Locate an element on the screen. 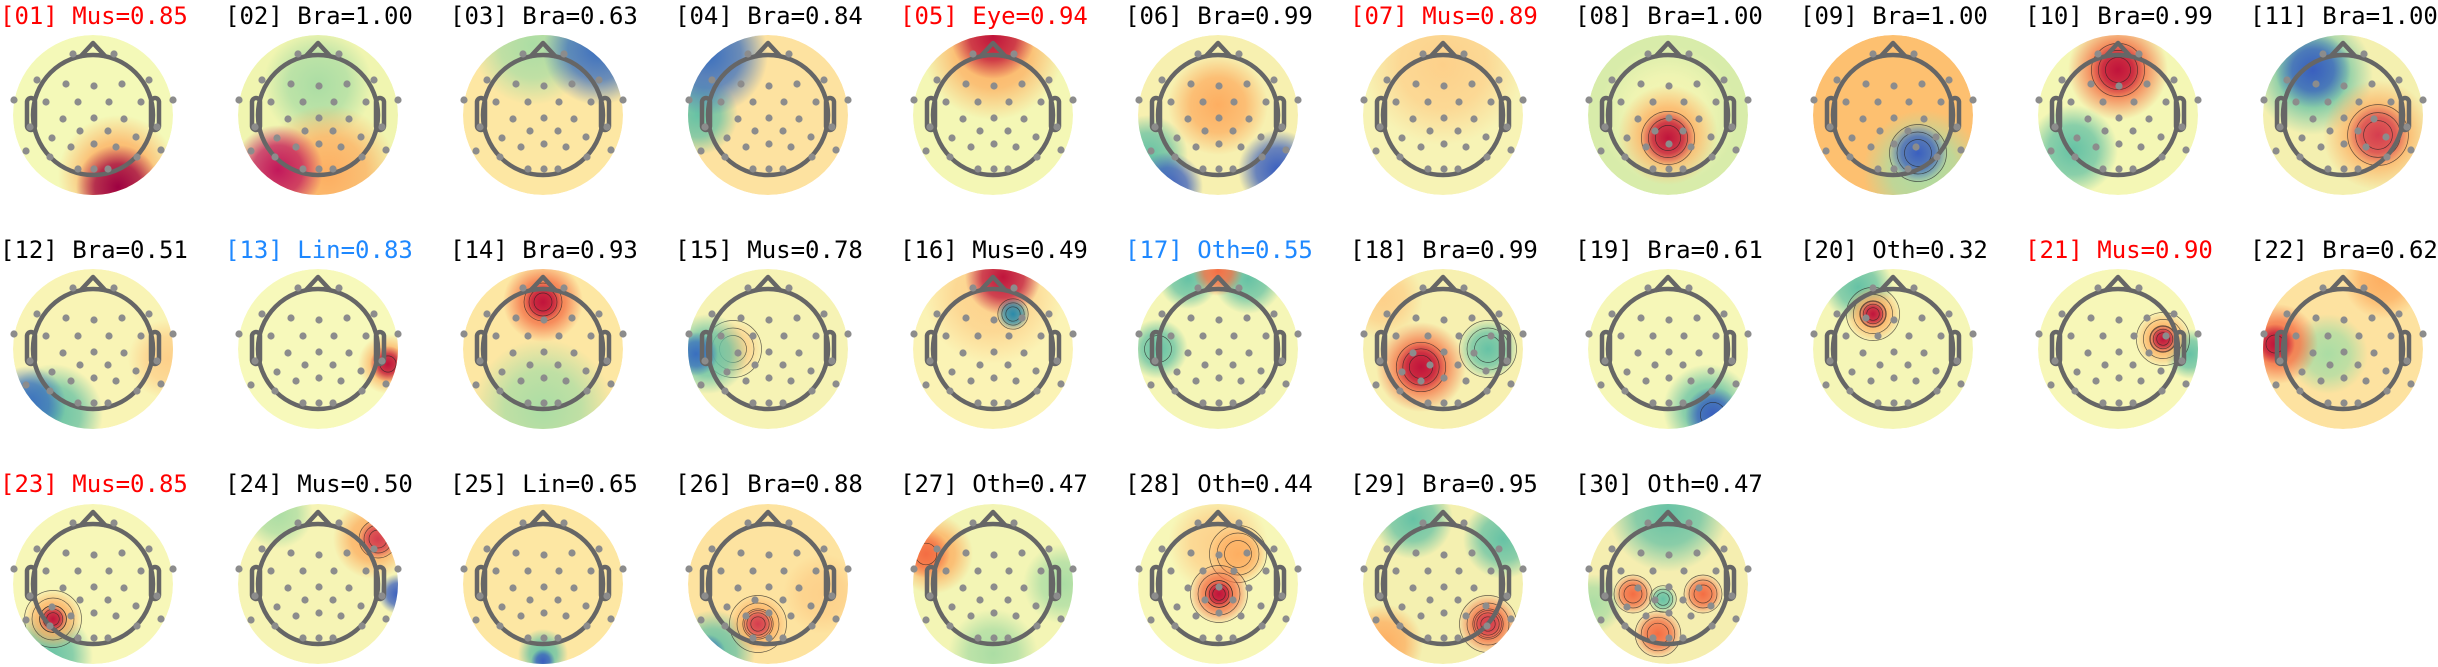 Image resolution: width=2438 pixels, height=667 pixels. component-20-panel: [20] Oth=0.32 is located at coordinates (1894, 332).